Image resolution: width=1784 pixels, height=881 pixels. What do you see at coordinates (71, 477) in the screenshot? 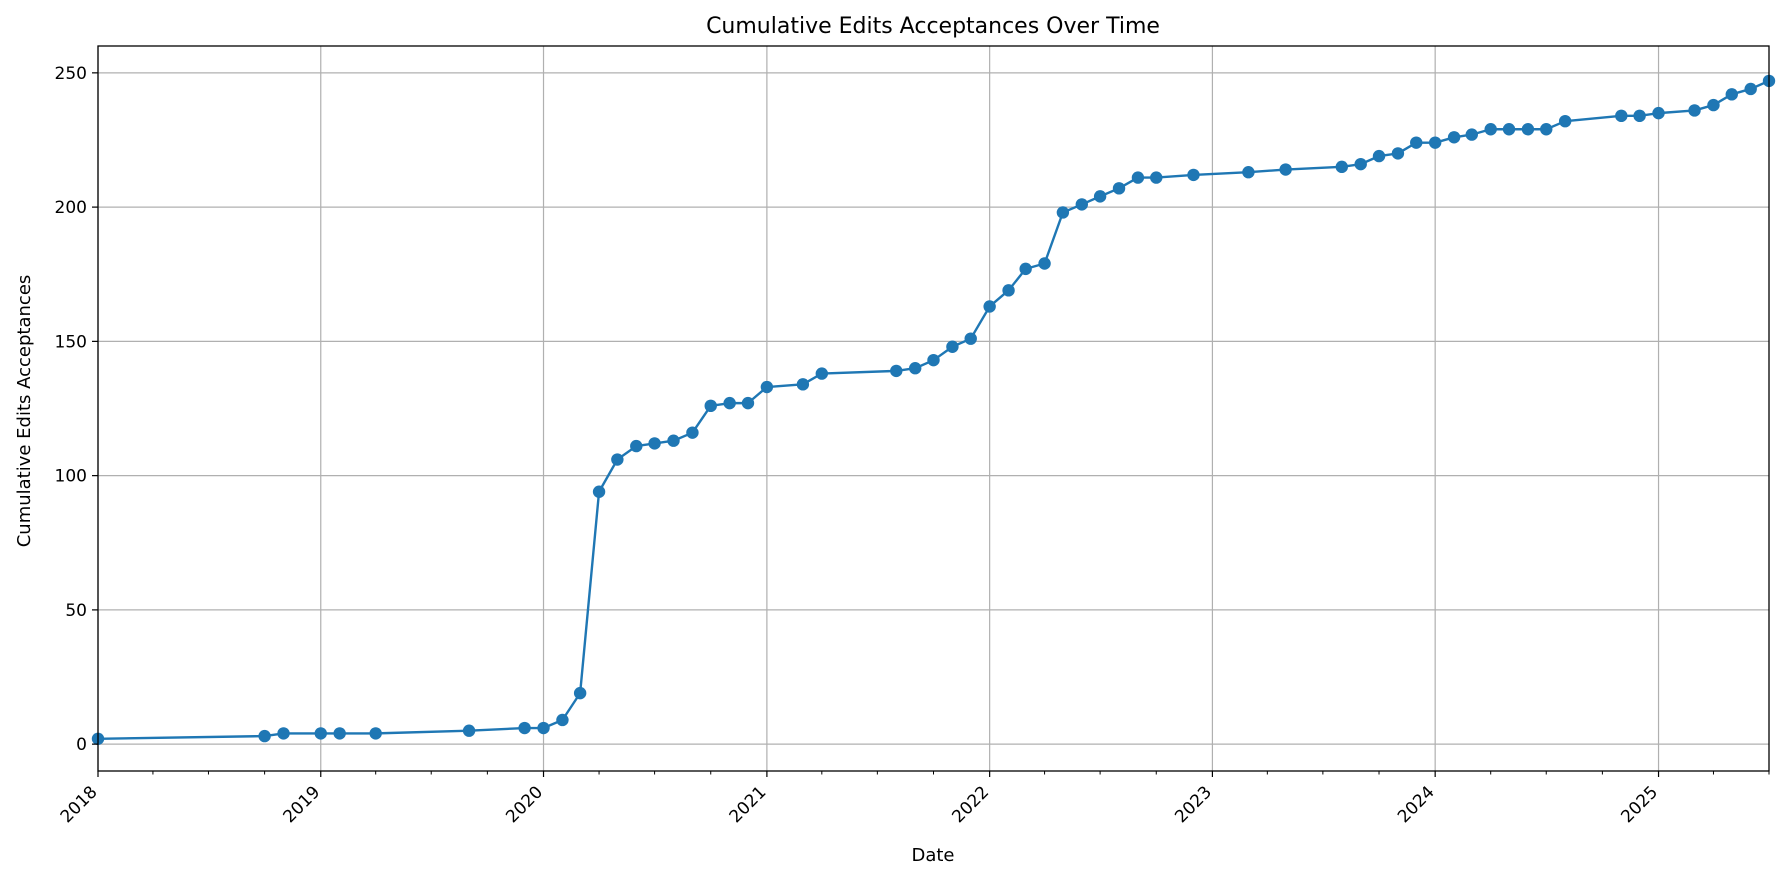
I see `y-tick-label: 100` at bounding box center [71, 477].